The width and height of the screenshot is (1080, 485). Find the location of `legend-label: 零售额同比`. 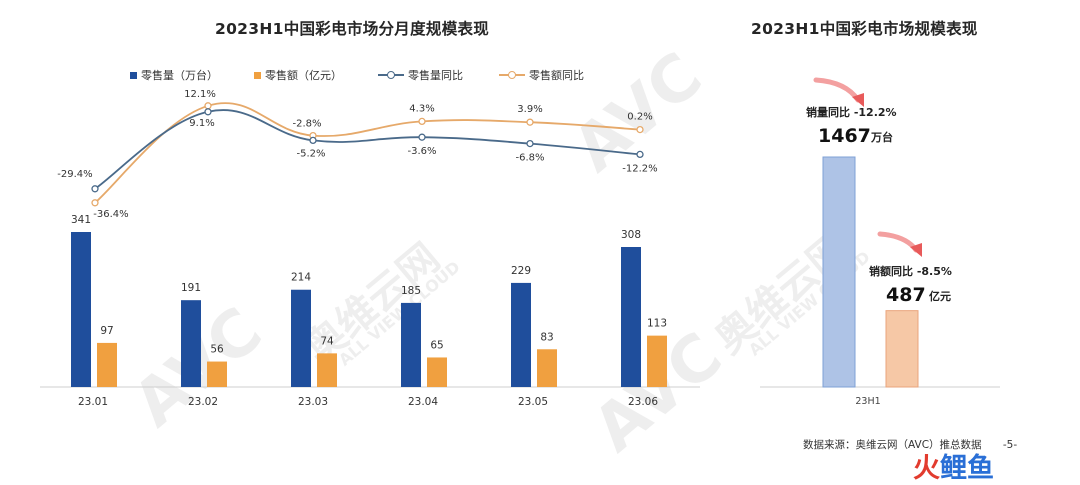

legend-label: 零售额同比 is located at coordinates (556, 75).